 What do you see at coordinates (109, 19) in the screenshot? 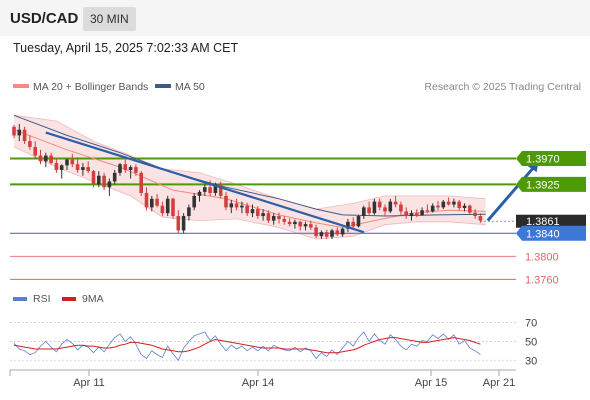
I see `timeframe-badge: 30 MIN` at bounding box center [109, 19].